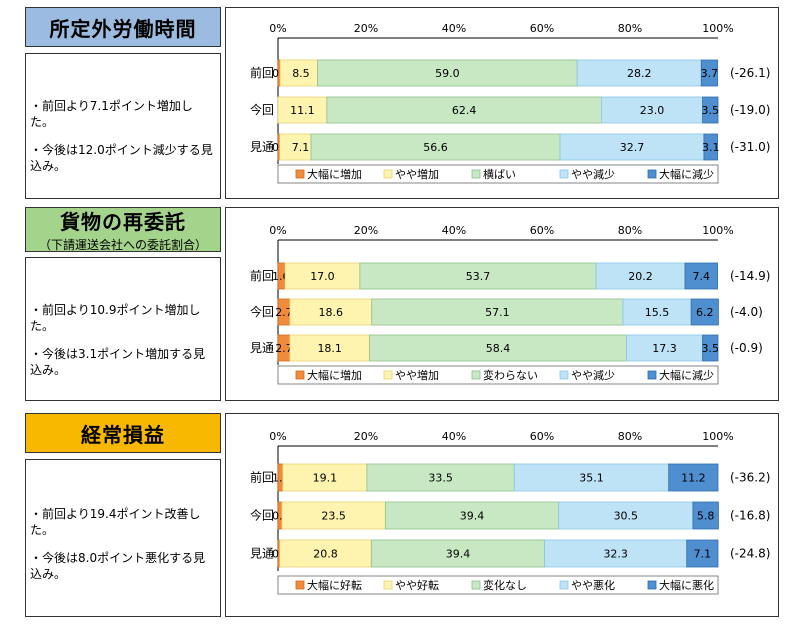 This screenshot has height=624, width=800. What do you see at coordinates (417, 585) in the screenshot?
I see `legend-label: やや好転` at bounding box center [417, 585].